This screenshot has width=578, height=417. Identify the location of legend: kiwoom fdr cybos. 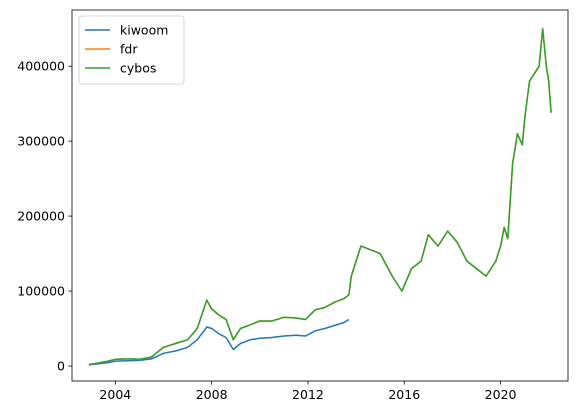
(131, 50).